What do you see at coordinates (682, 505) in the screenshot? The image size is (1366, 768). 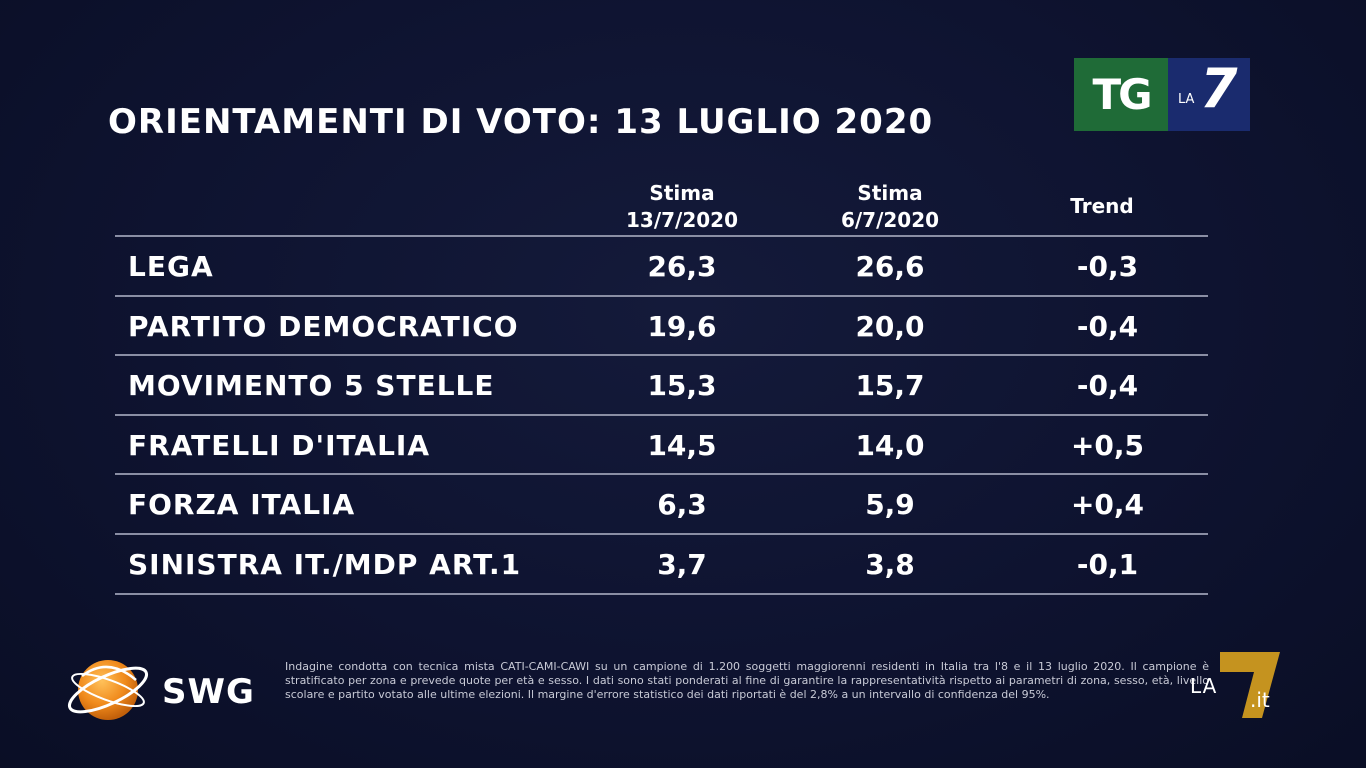 I see `stima-13-value: 6,3` at bounding box center [682, 505].